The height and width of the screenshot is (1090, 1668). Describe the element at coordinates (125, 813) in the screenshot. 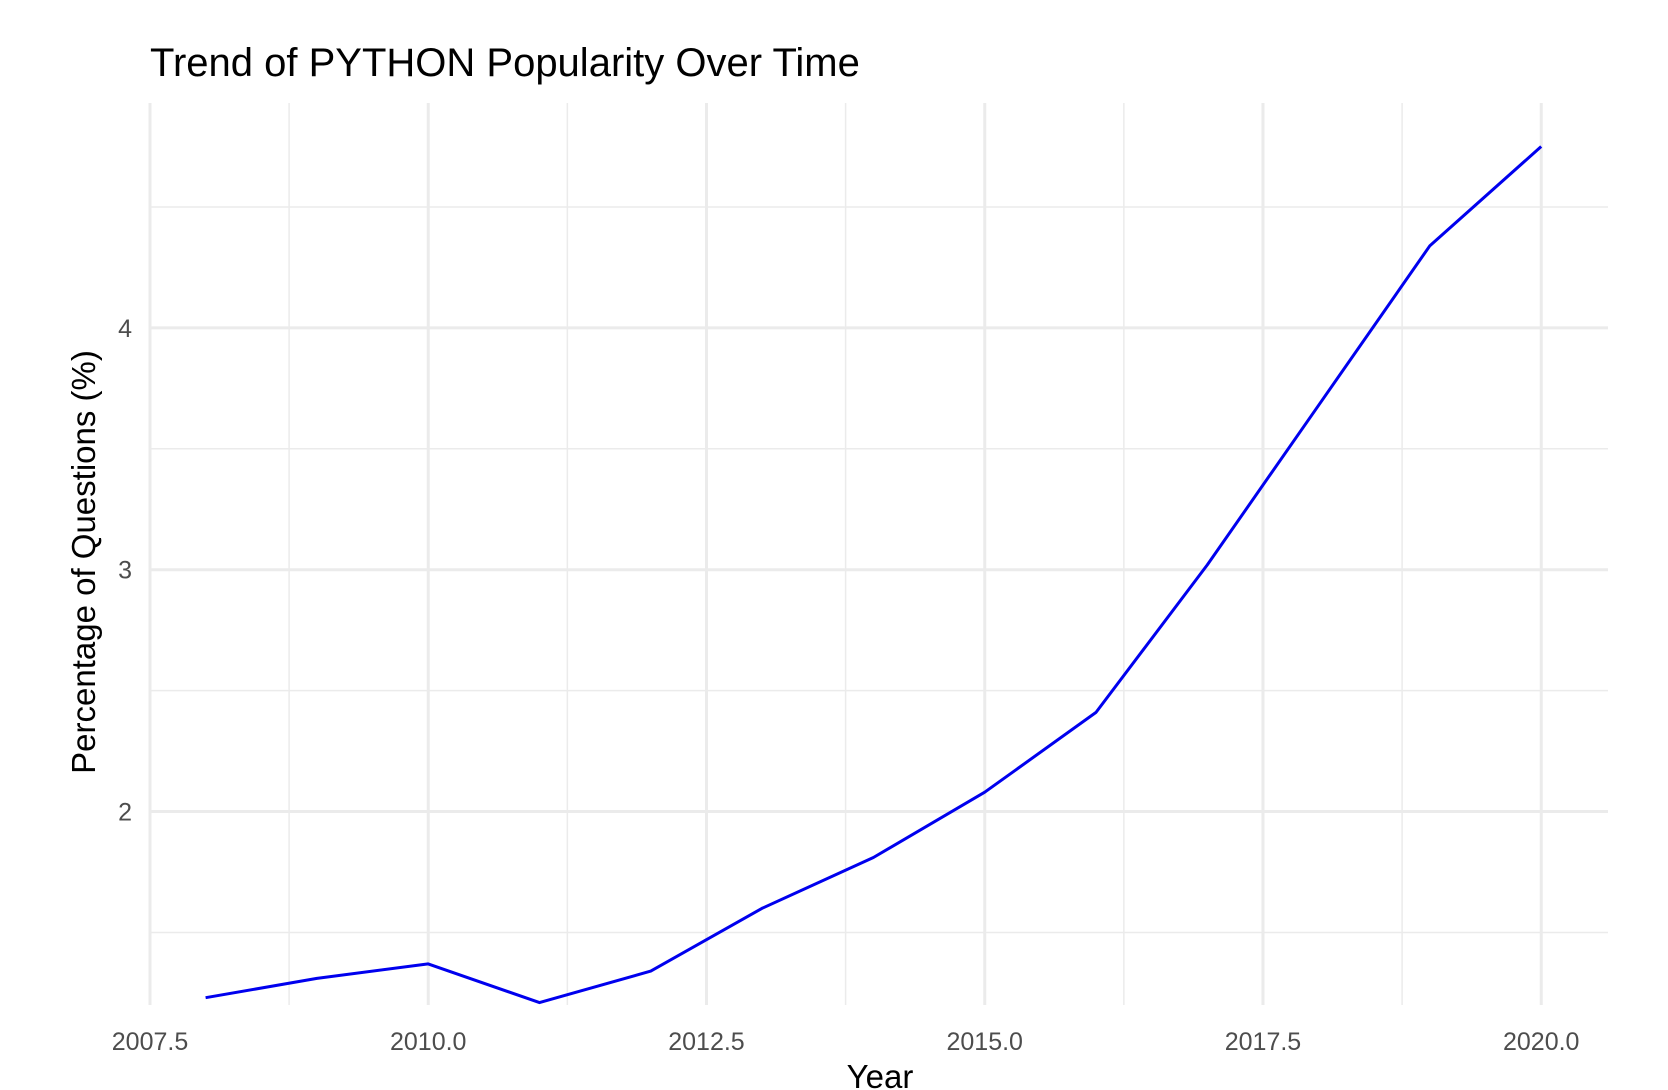

I see `y-tick-label: 2` at that location.